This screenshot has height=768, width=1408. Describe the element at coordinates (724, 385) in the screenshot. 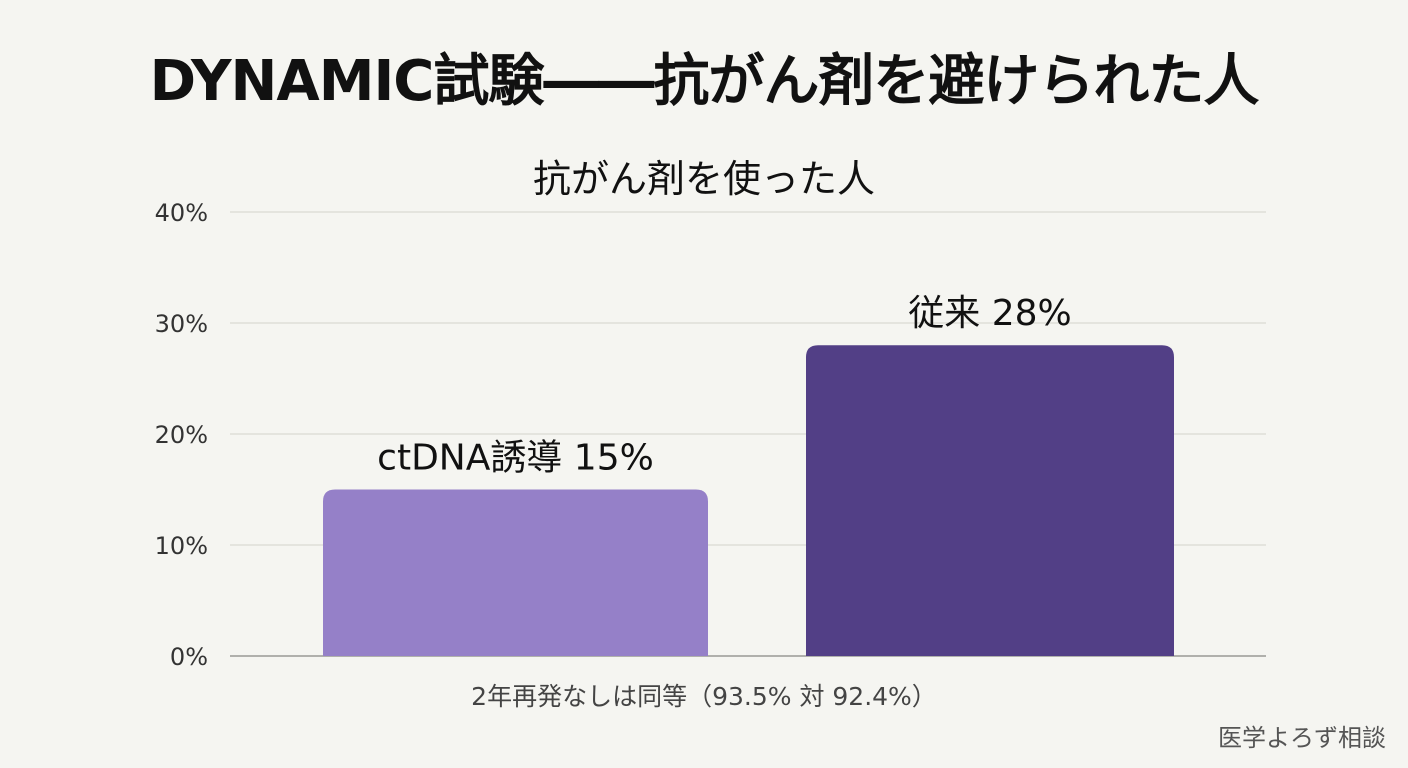

I see `data-labels: ctDNA誘導 15% 従来 28%` at that location.